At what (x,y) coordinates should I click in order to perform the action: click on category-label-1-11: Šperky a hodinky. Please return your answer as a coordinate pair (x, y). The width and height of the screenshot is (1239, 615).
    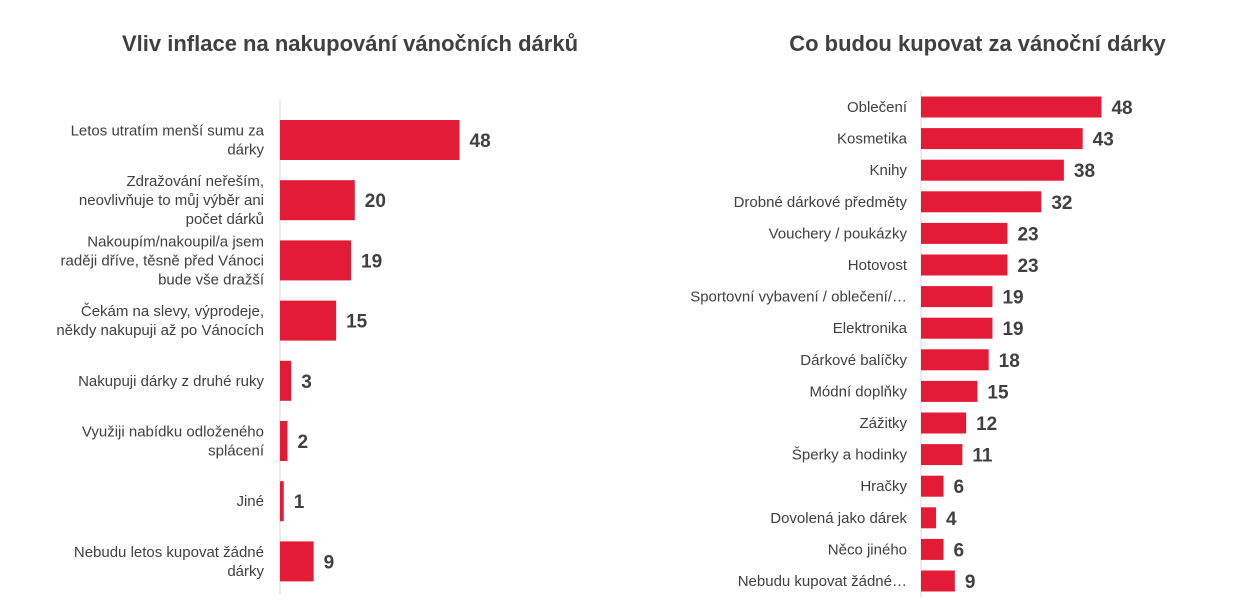
    Looking at the image, I should click on (850, 455).